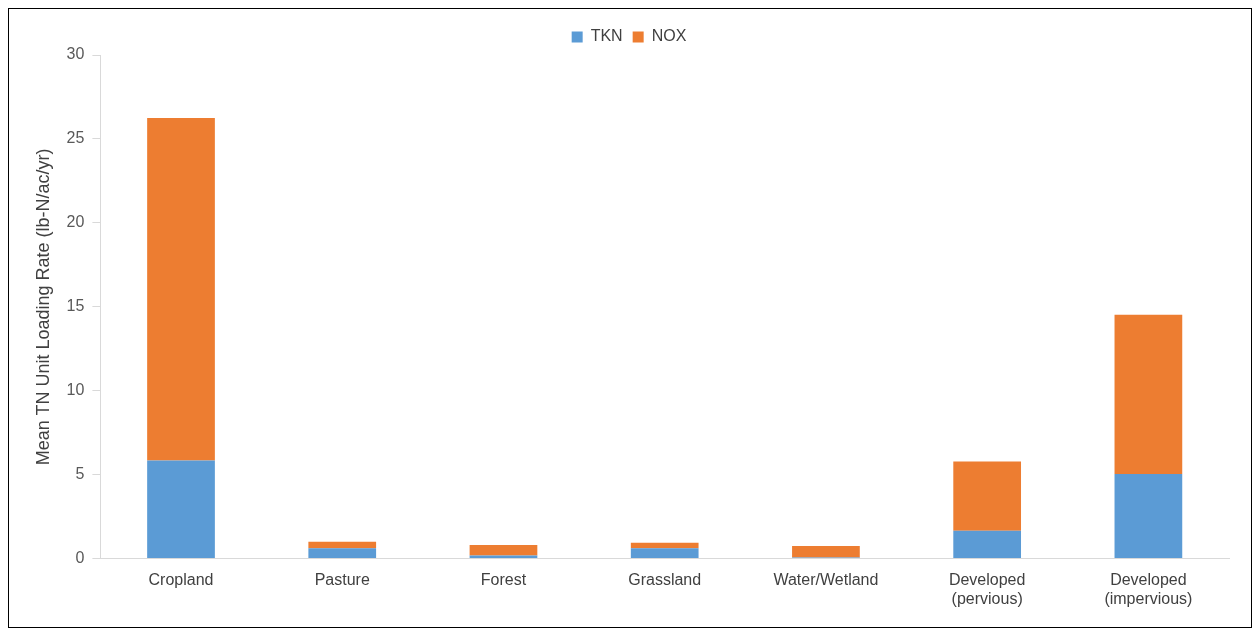 The width and height of the screenshot is (1254, 630). Describe the element at coordinates (665, 579) in the screenshot. I see `x-tick-label: Grassland` at that location.